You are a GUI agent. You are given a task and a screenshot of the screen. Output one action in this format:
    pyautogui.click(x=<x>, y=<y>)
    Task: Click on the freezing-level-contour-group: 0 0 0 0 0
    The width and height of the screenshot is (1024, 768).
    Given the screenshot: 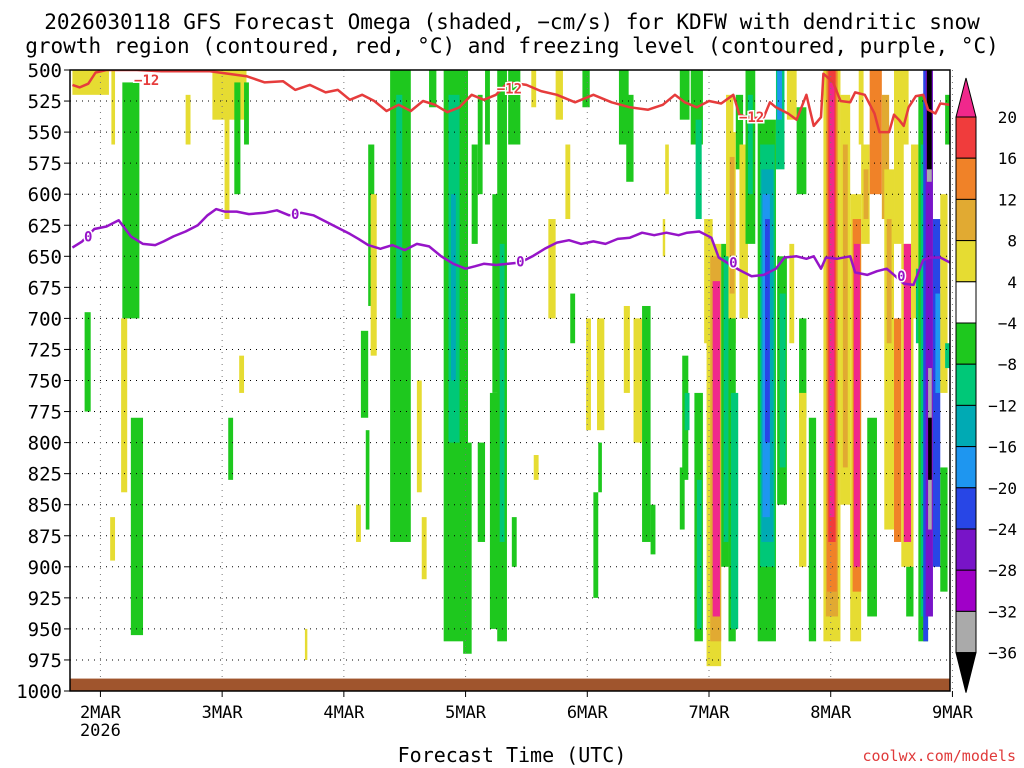 What is the action you would take?
    pyautogui.click(x=510, y=246)
    